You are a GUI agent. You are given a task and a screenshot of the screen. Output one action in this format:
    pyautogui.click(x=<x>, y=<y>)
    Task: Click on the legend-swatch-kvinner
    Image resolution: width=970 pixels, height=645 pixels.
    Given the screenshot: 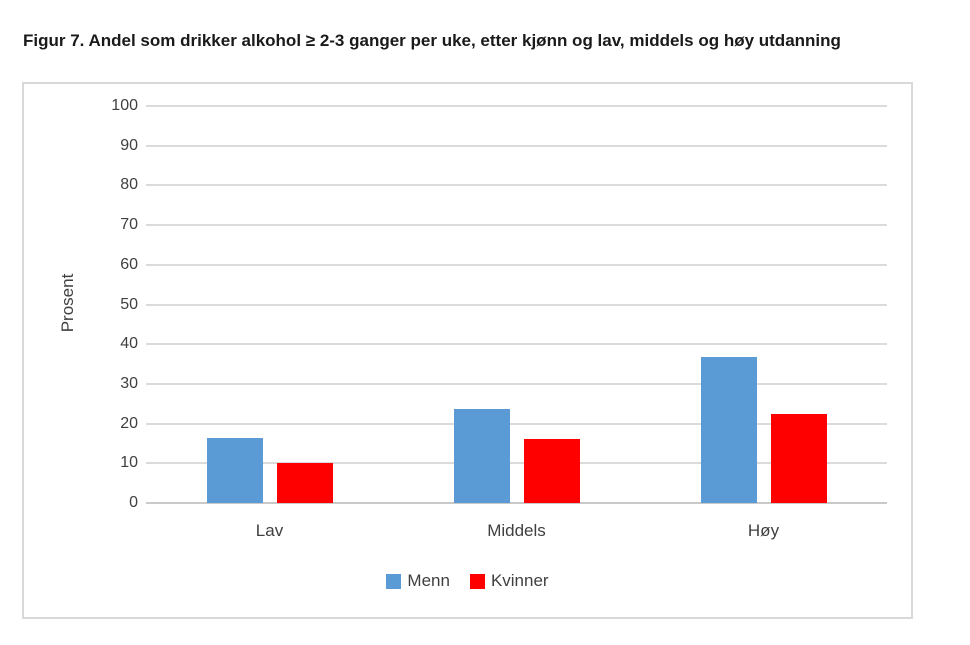 What is the action you would take?
    pyautogui.click(x=477, y=581)
    